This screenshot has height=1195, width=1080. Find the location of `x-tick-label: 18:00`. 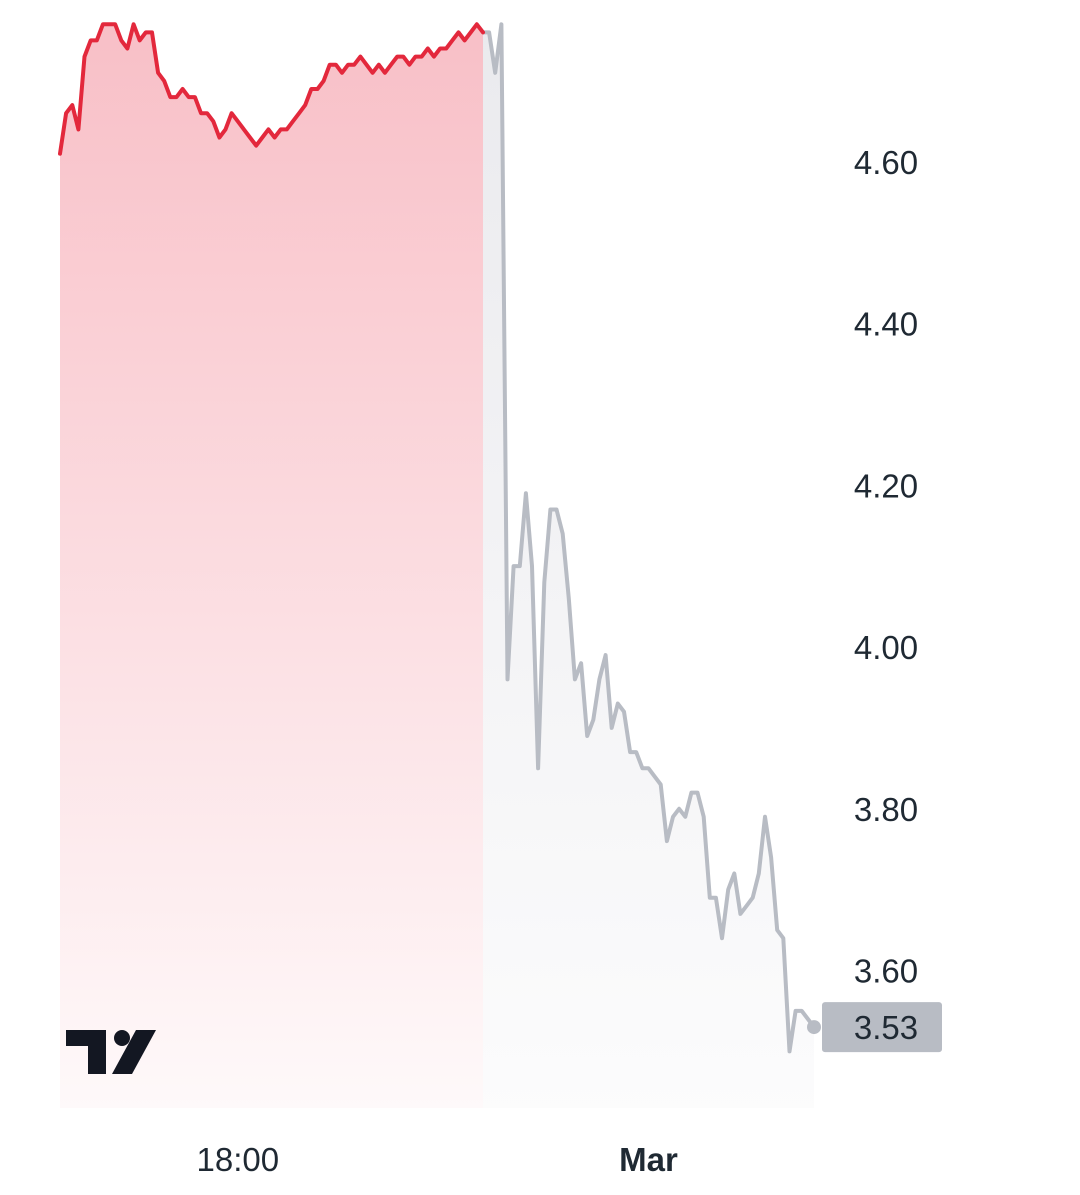

x-tick-label: 18:00 is located at coordinates (238, 1159).